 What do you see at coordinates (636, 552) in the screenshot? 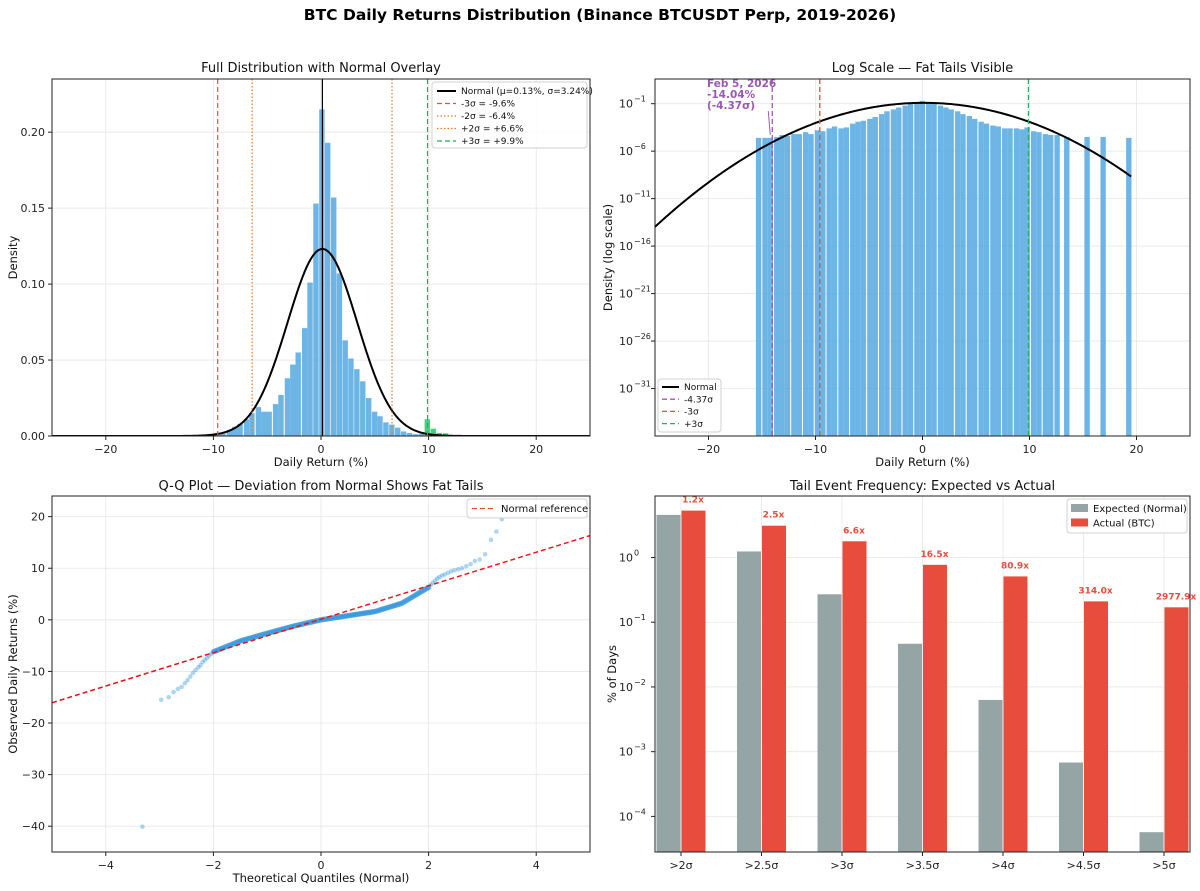
I see `tail-ytick-exponent: 0` at bounding box center [636, 552].